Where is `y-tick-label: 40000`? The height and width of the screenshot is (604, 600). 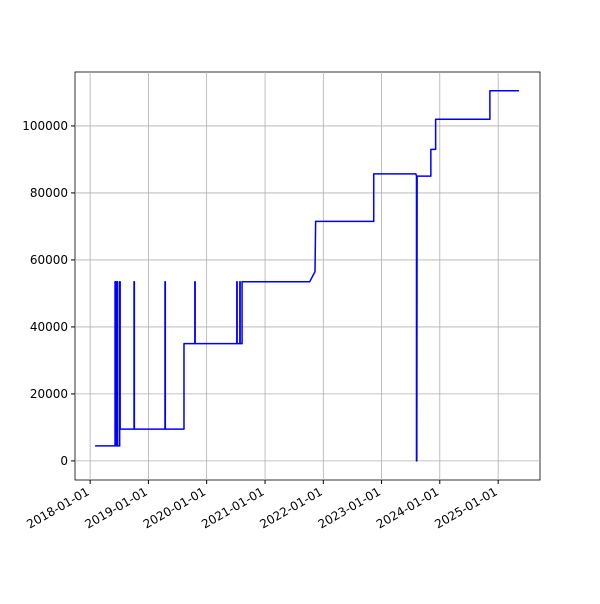
y-tick-label: 40000 is located at coordinates (49, 327).